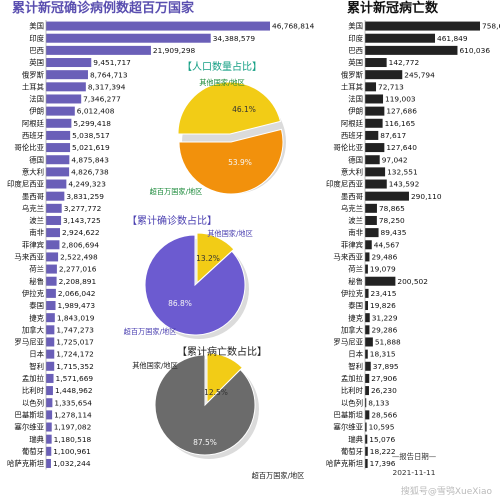 The height and width of the screenshot is (500, 500). Describe the element at coordinates (103, 8) in the screenshot. I see `confirmed-chart-title: 累计新冠确诊病例数超百万国家` at that location.